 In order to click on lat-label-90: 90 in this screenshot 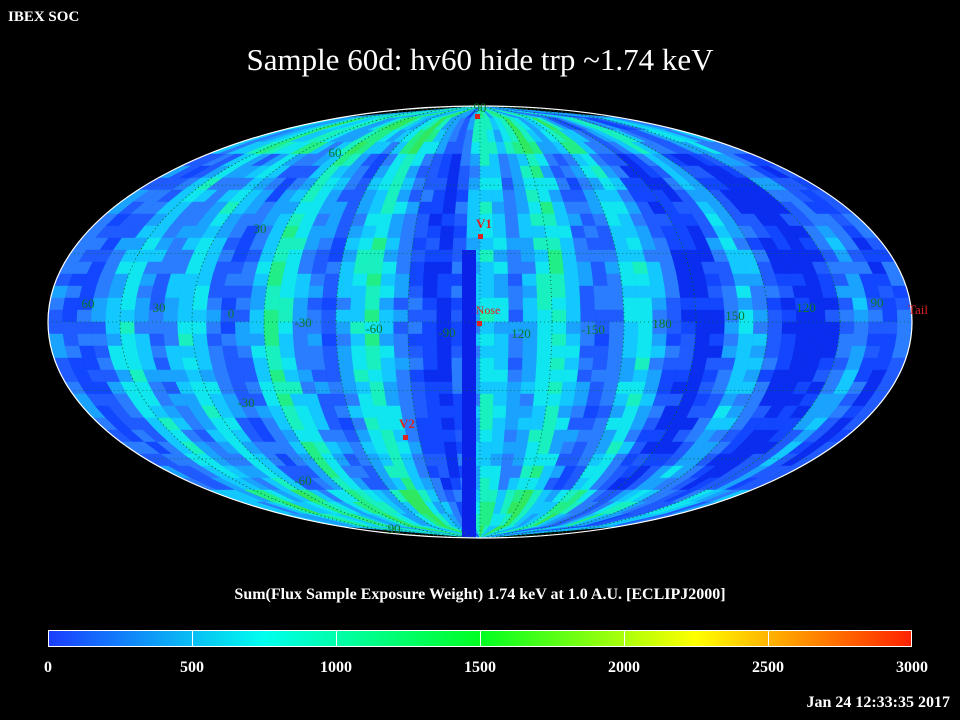, I will do `click(480, 107)`.